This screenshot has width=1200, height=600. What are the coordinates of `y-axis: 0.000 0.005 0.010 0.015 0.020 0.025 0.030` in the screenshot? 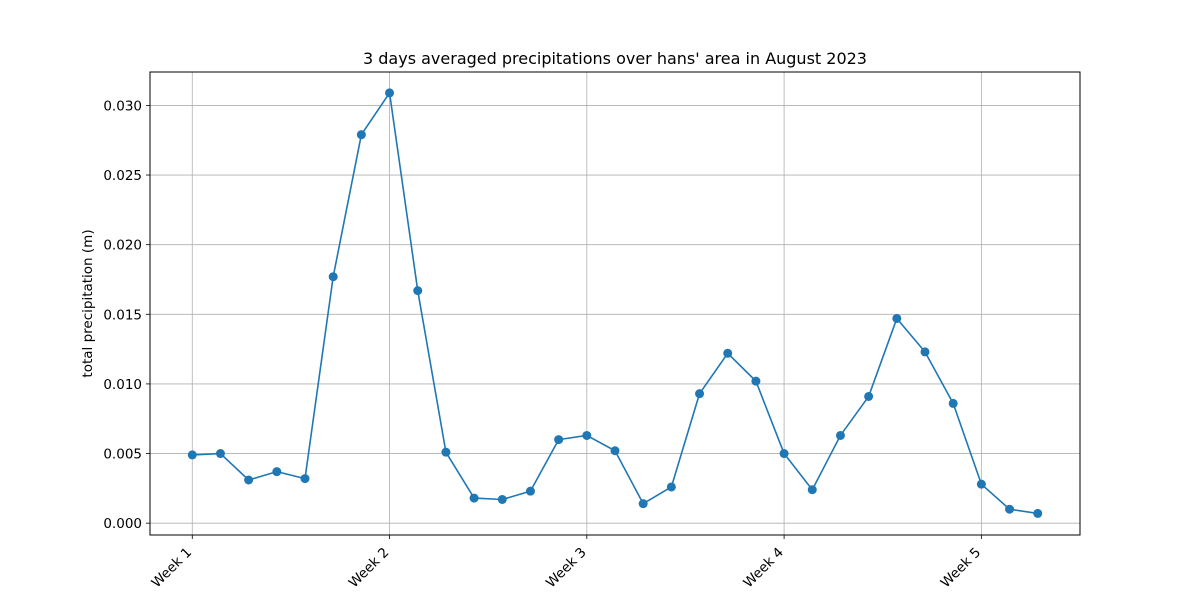 It's located at (126, 315).